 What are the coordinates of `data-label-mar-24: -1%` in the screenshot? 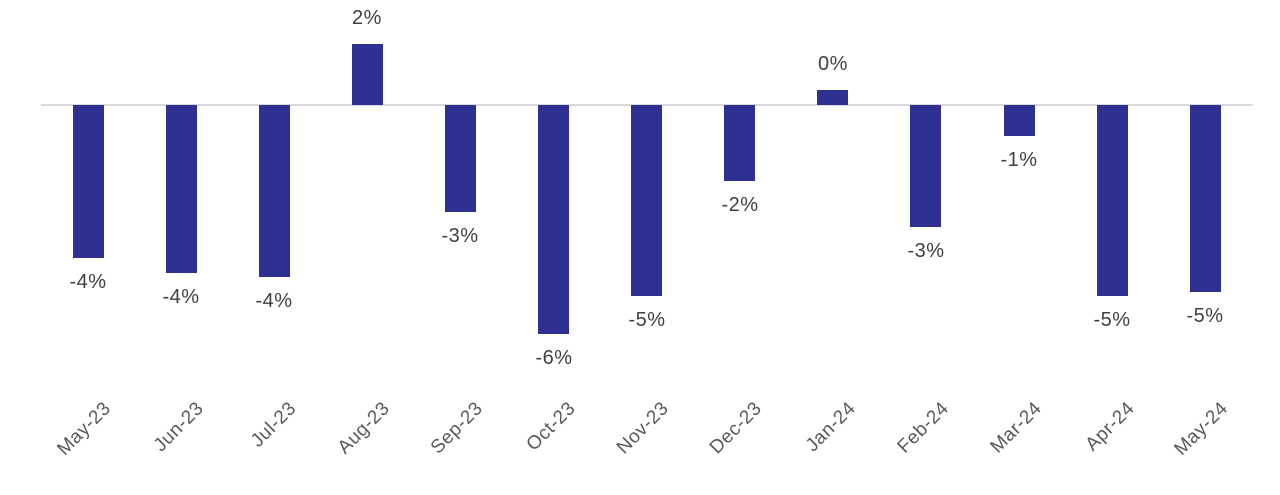 It's located at (1019, 160).